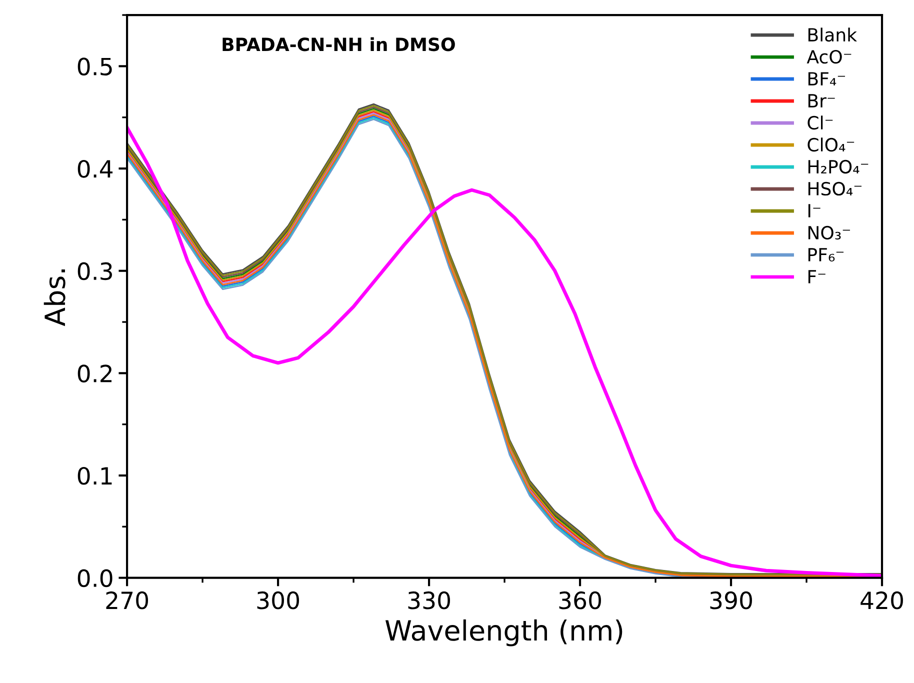  I want to click on y-tick-label: 0.0, so click(95, 578).